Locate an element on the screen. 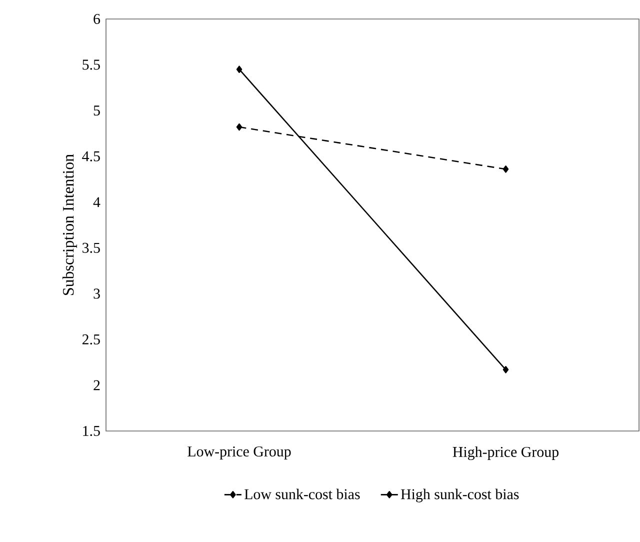 This screenshot has width=640, height=542. y-tick-label: 2 is located at coordinates (97, 385).